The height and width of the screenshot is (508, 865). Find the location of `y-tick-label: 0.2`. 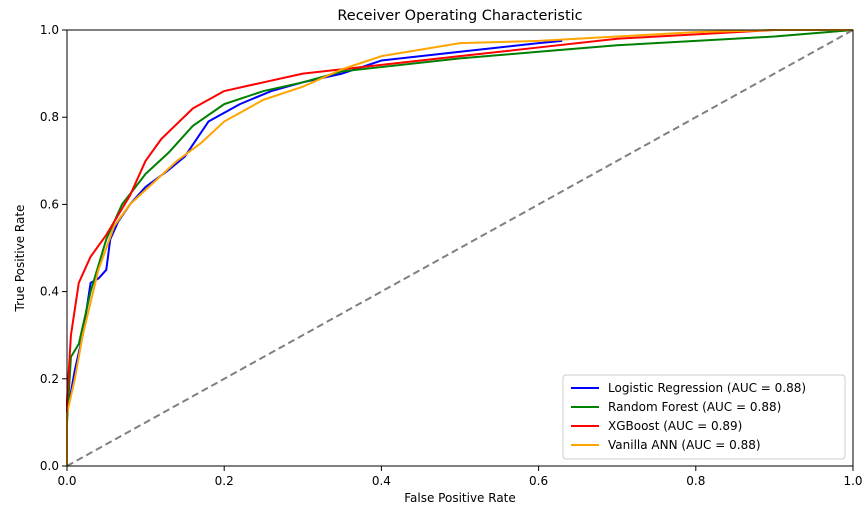

y-tick-label: 0.2 is located at coordinates (49, 379).